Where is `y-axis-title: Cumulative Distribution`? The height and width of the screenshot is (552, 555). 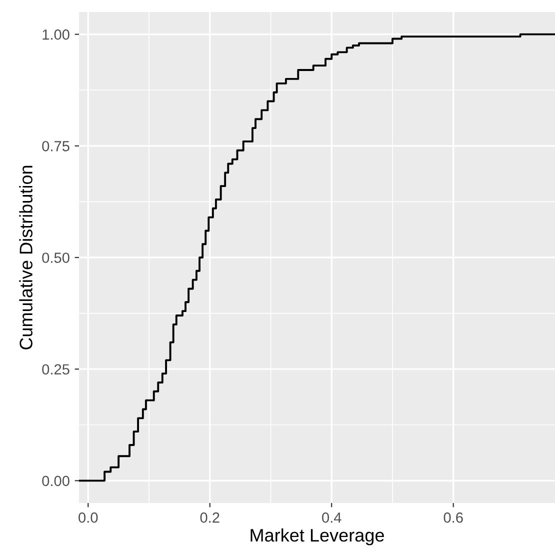 y-axis-title: Cumulative Distribution is located at coordinates (25, 258).